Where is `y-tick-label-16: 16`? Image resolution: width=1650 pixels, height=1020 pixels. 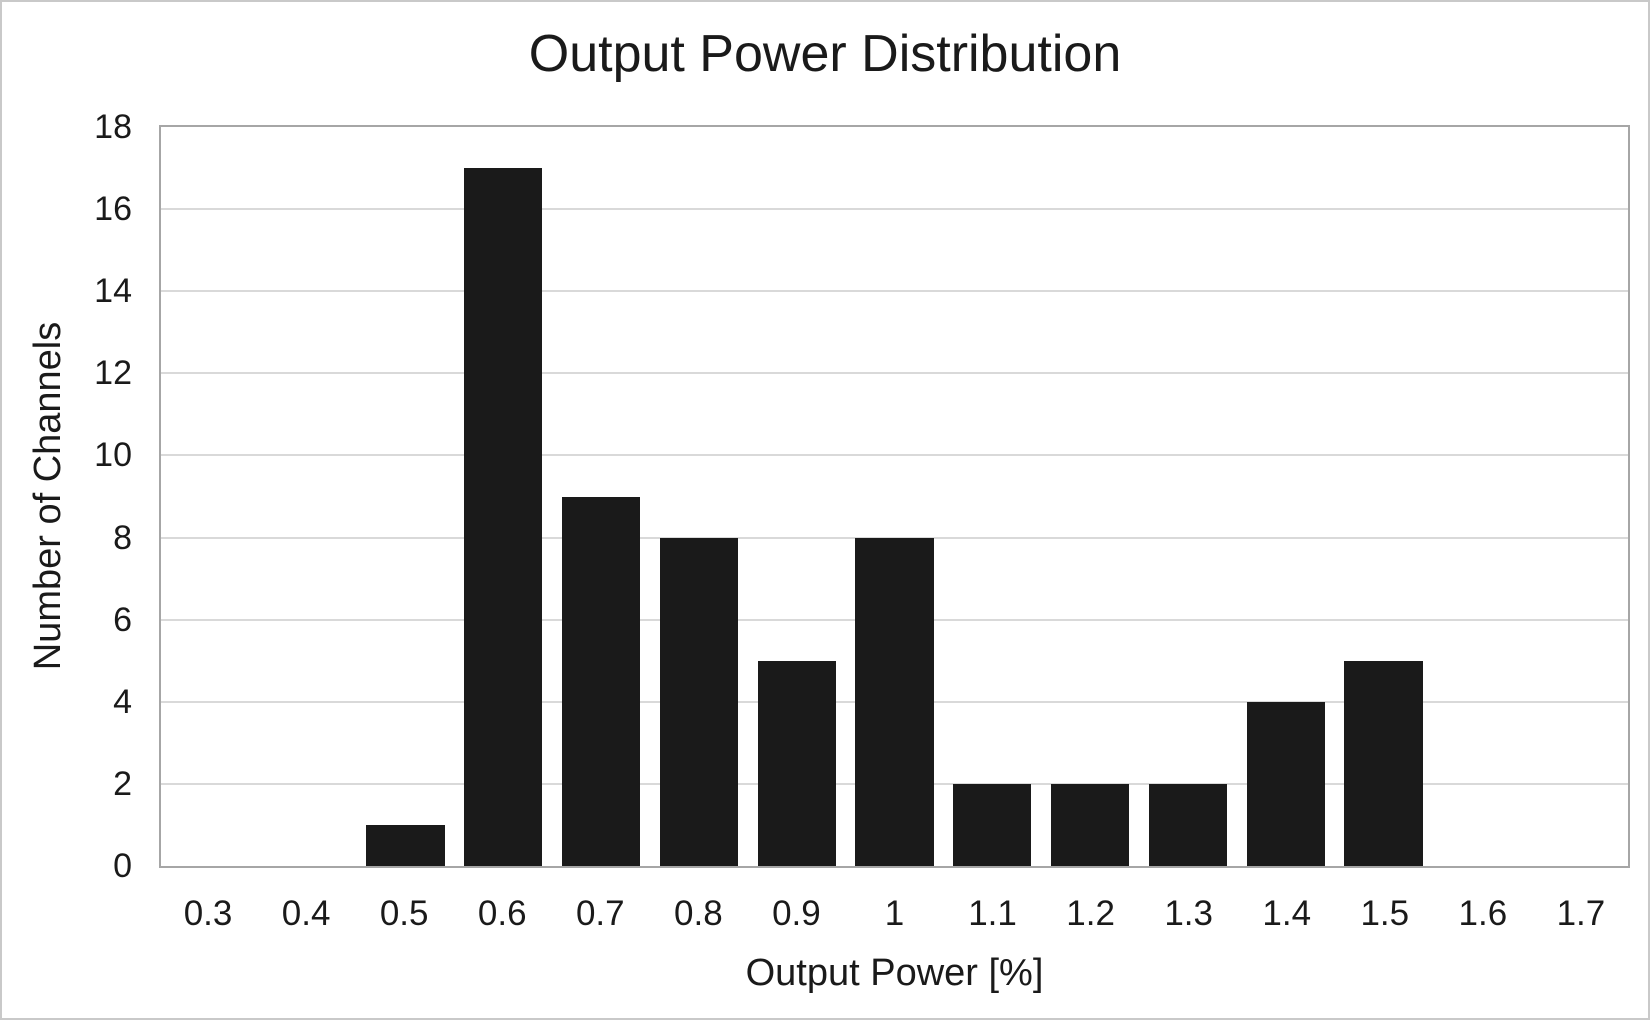 y-tick-label-16: 16 is located at coordinates (113, 209).